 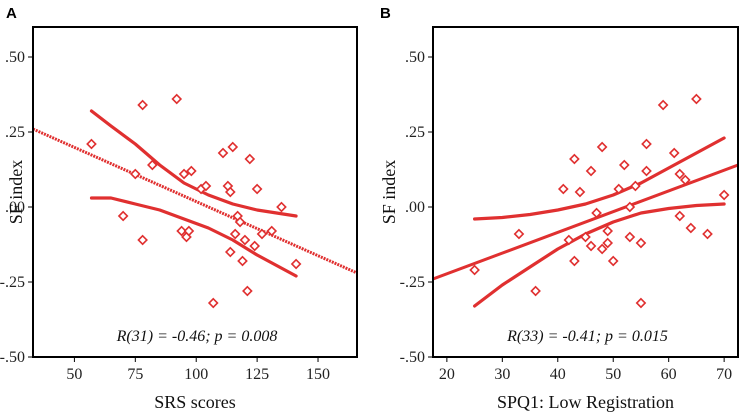 I want to click on x-tick-label: 20, so click(x=447, y=374).